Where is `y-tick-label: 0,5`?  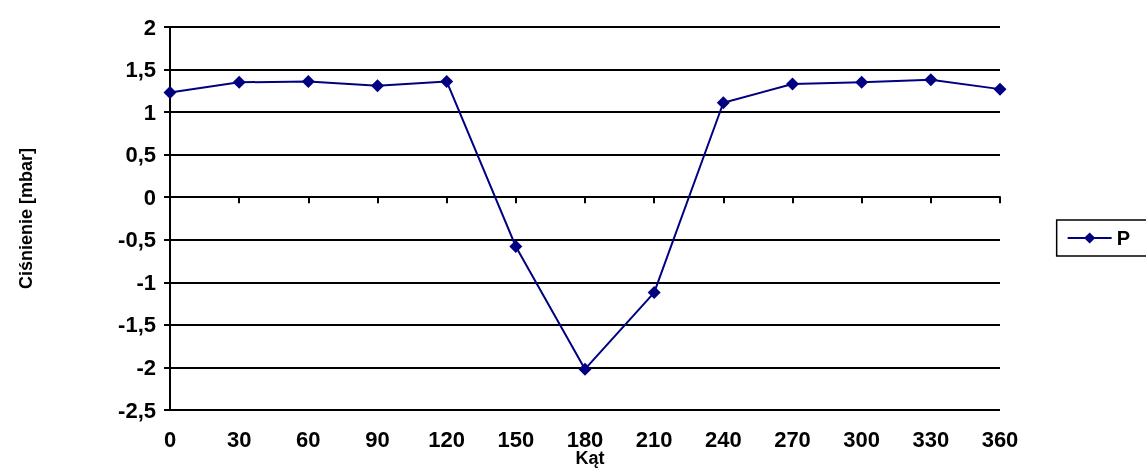 y-tick-label: 0,5 is located at coordinates (140, 155).